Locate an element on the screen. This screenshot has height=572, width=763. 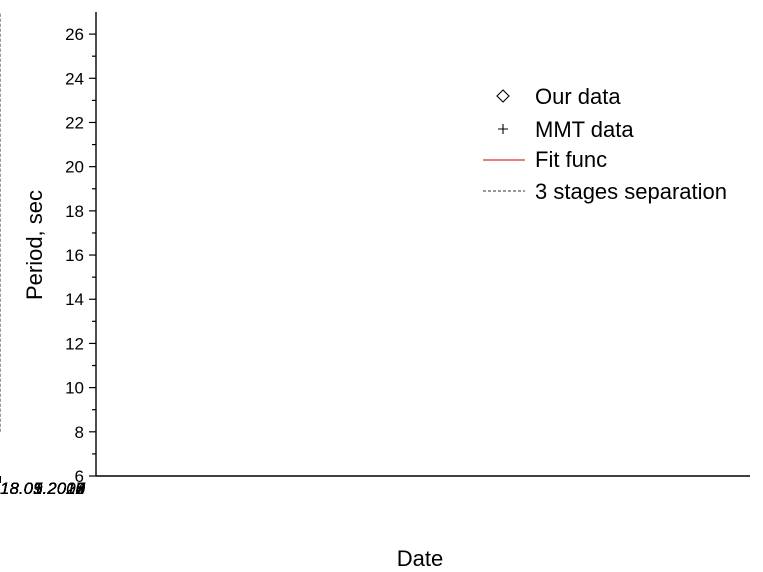
x-tick-label: 18.01.2012 is located at coordinates (43, 488).